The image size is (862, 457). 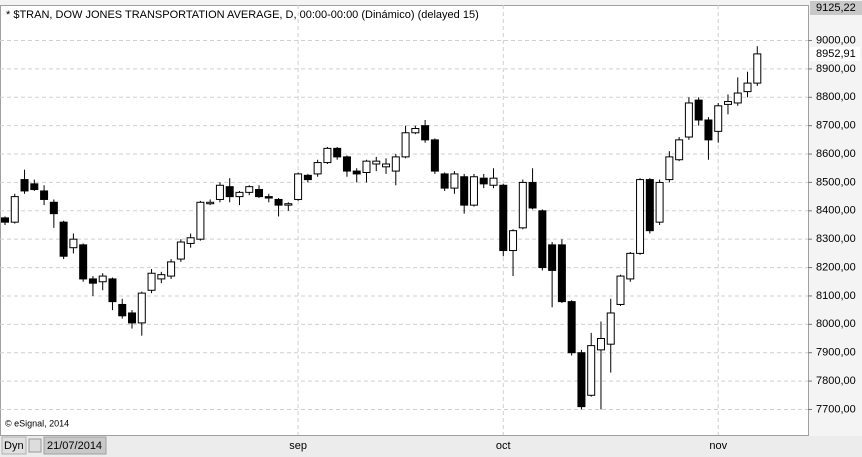 What do you see at coordinates (836, 154) in the screenshot?
I see `y-tick-label: 8600,00` at bounding box center [836, 154].